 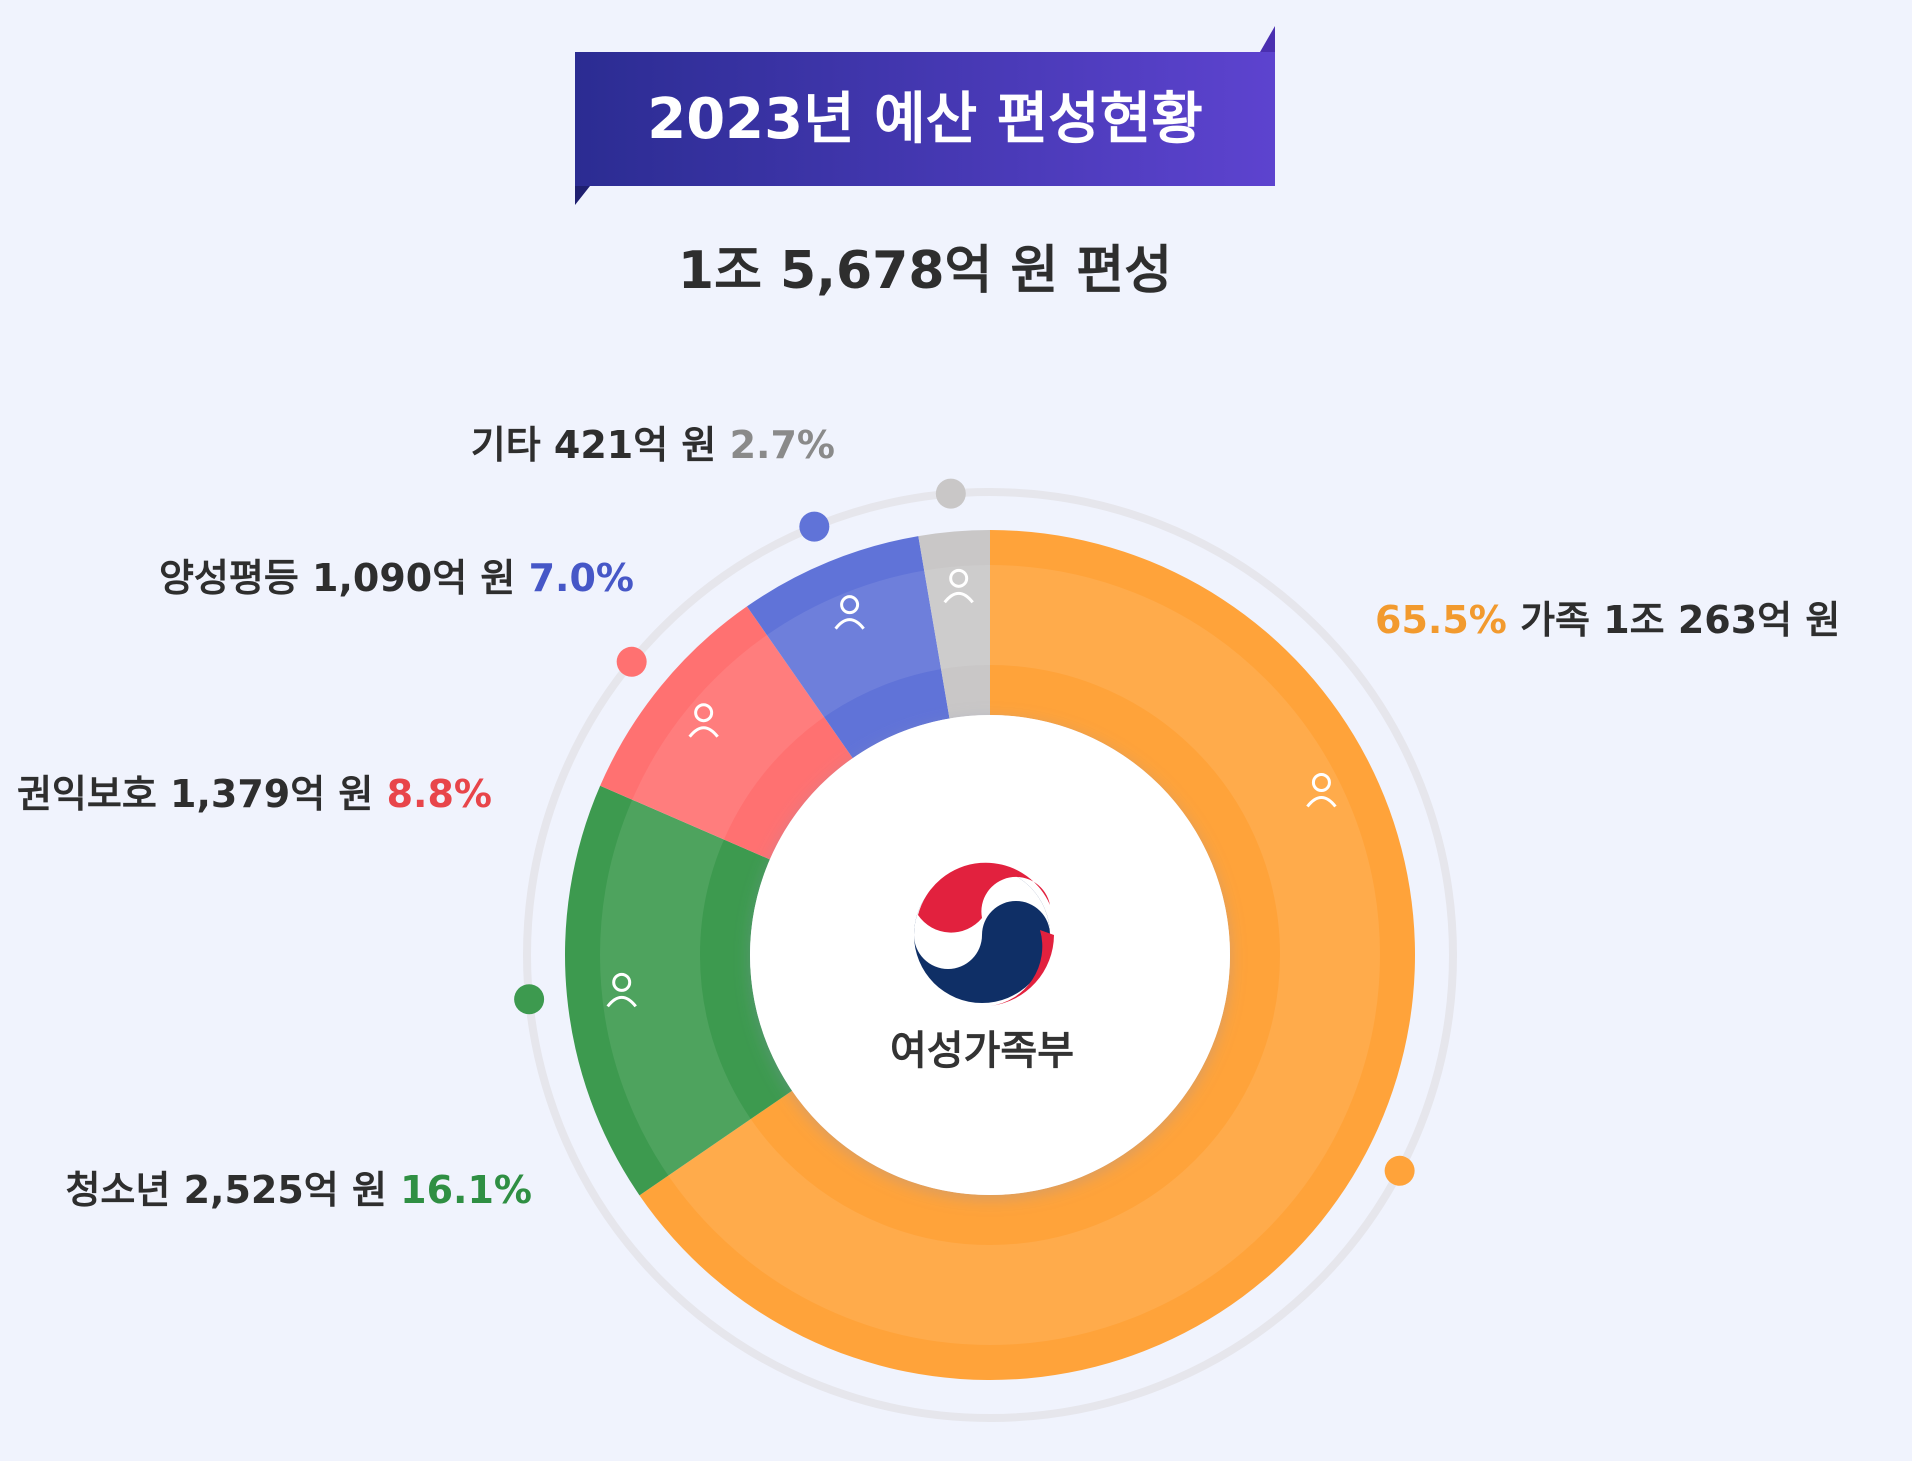 What do you see at coordinates (1673, 620) in the screenshot?
I see `slice-name-amount: 가족 1조 263억 원` at bounding box center [1673, 620].